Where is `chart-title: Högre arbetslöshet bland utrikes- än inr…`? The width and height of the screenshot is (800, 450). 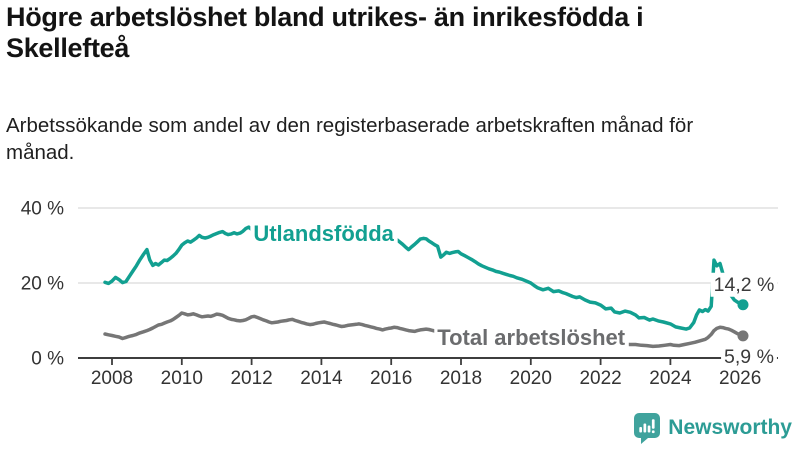 chart-title: Högre arbetslöshet bland utrikes- än inr… is located at coordinates (325, 33).